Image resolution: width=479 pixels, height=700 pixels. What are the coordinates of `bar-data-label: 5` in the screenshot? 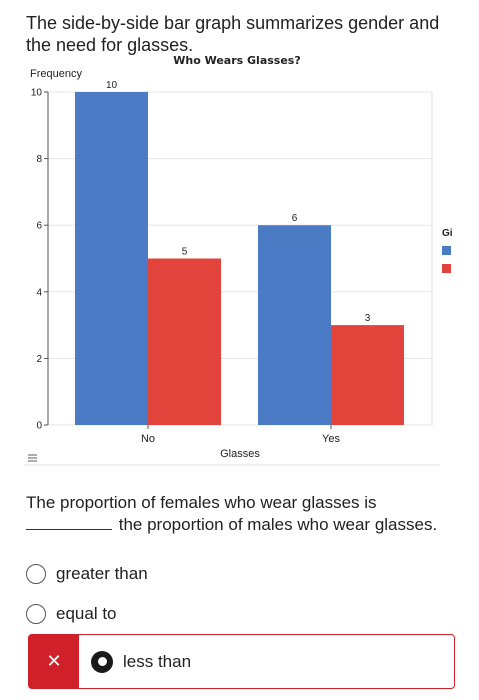 It's located at (185, 252).